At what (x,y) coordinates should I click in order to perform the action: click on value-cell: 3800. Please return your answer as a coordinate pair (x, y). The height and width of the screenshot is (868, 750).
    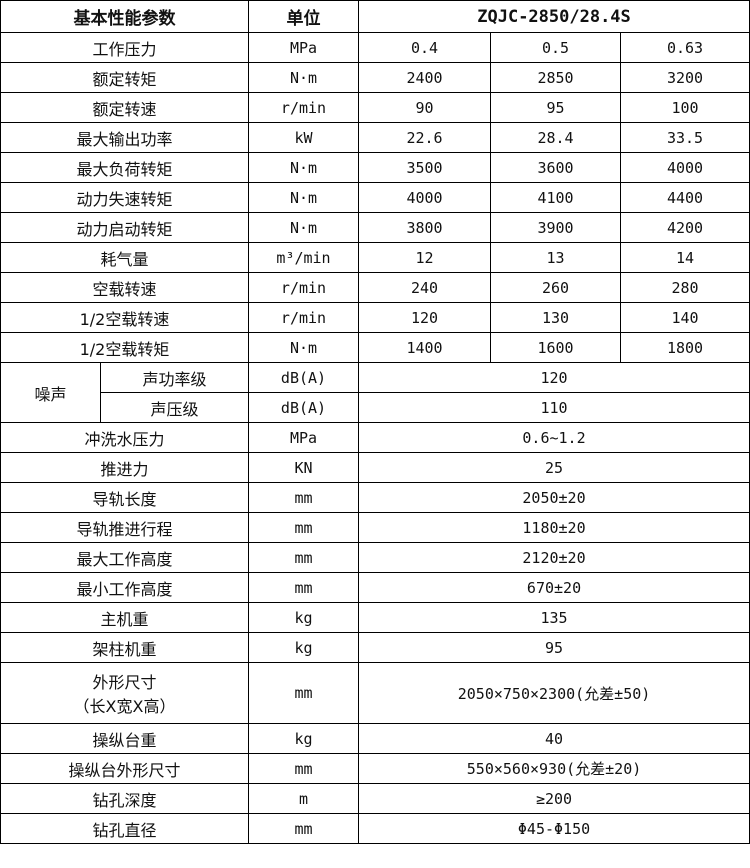
    Looking at the image, I should click on (424, 227).